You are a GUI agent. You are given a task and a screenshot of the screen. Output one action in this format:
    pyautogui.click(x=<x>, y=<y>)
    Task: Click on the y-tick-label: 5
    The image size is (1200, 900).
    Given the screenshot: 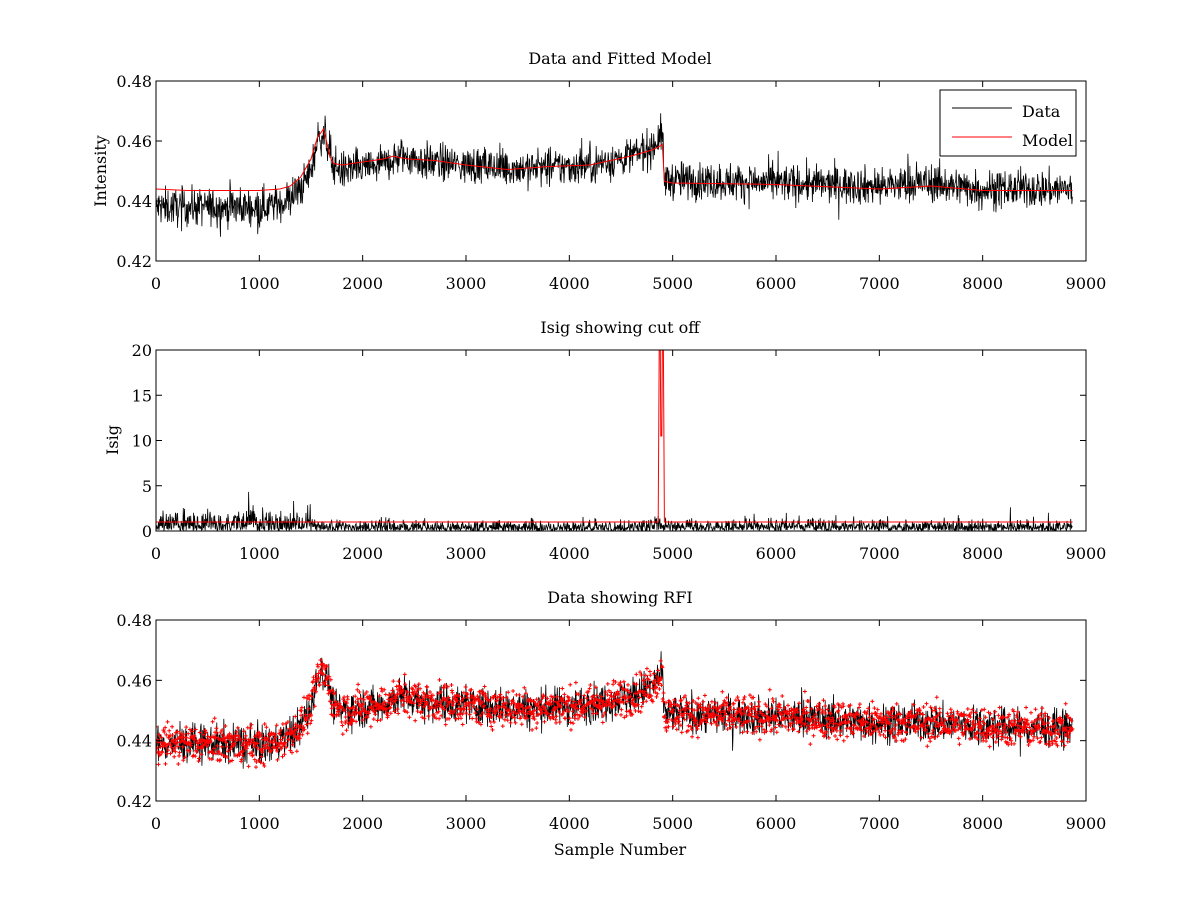 What is the action you would take?
    pyautogui.click(x=147, y=486)
    